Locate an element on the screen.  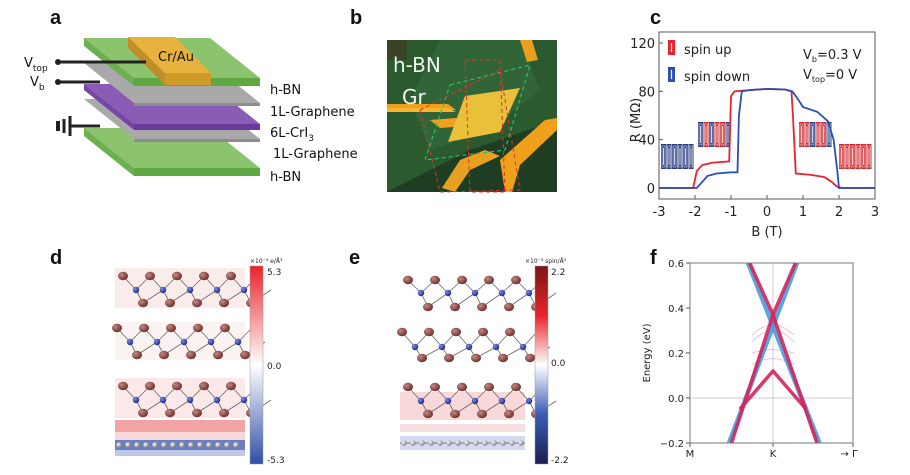
band-spin-up-bands is located at coordinates (783, 353).